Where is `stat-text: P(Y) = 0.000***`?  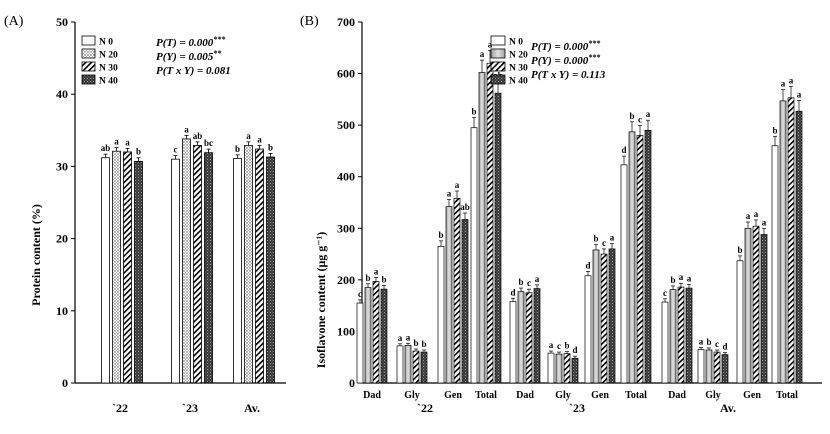 stat-text: P(Y) = 0.000*** is located at coordinates (566, 60).